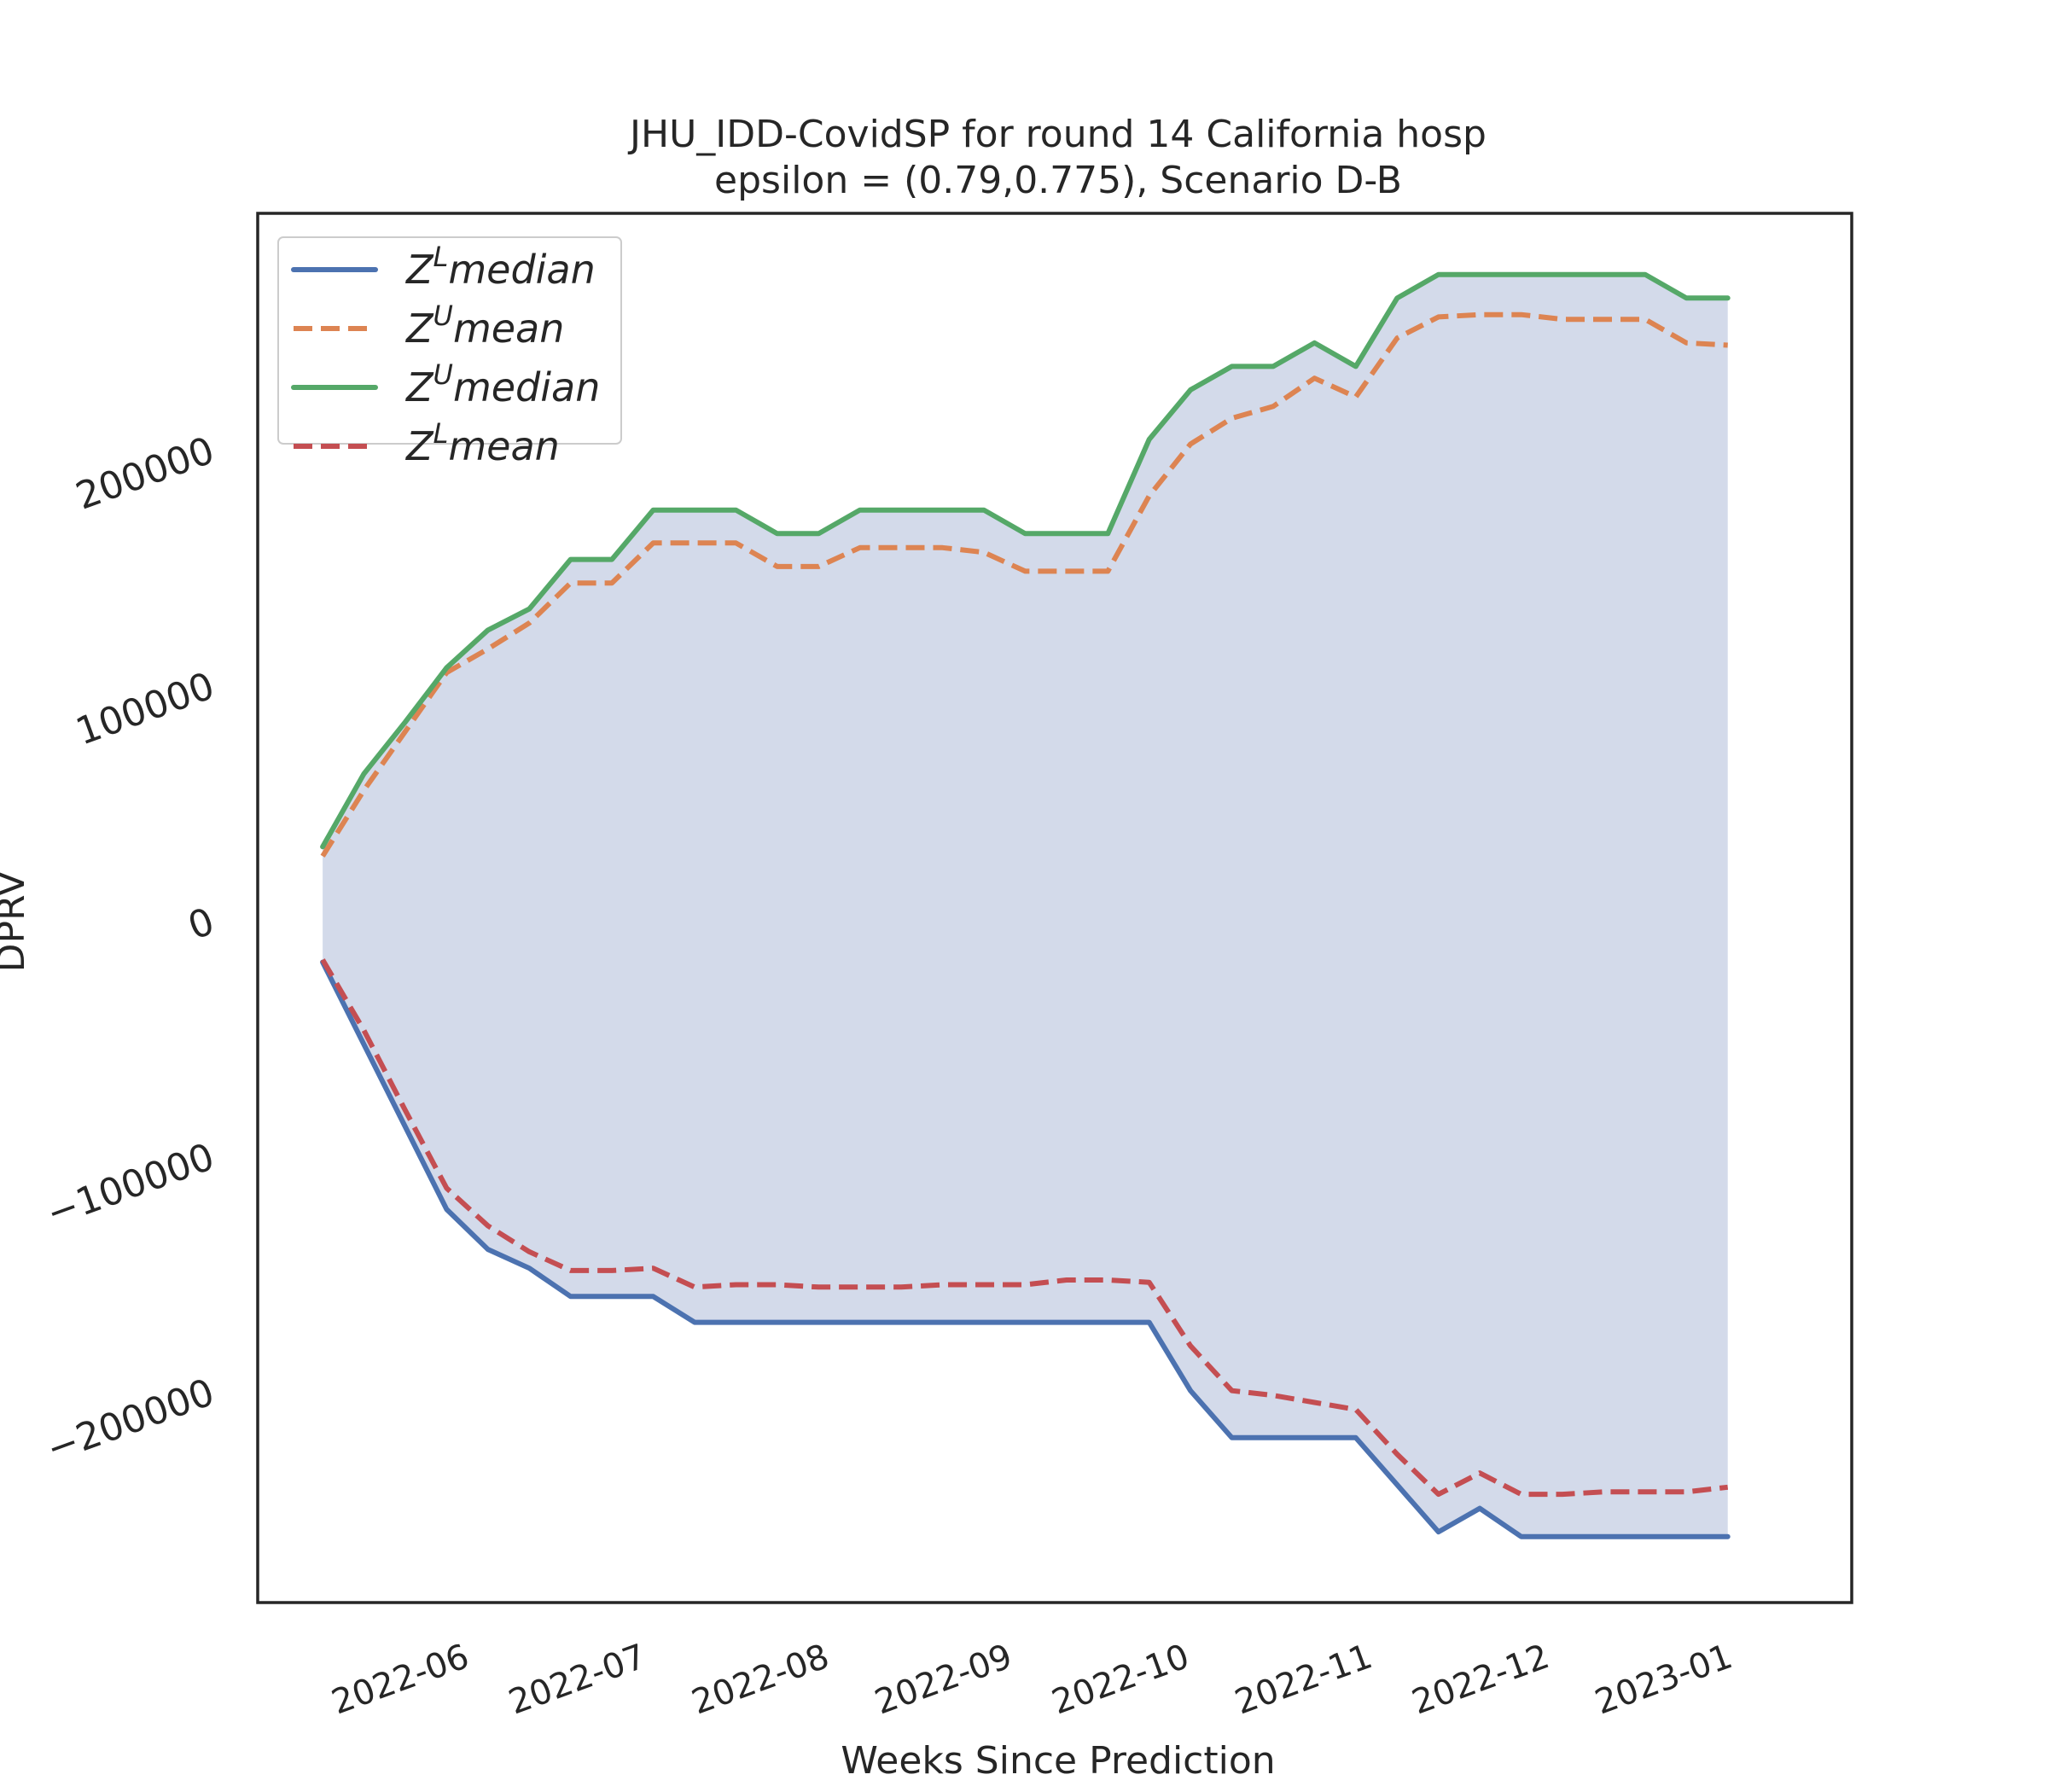  I want to click on x-tick-label: 2022-12, so click(1481, 1679).